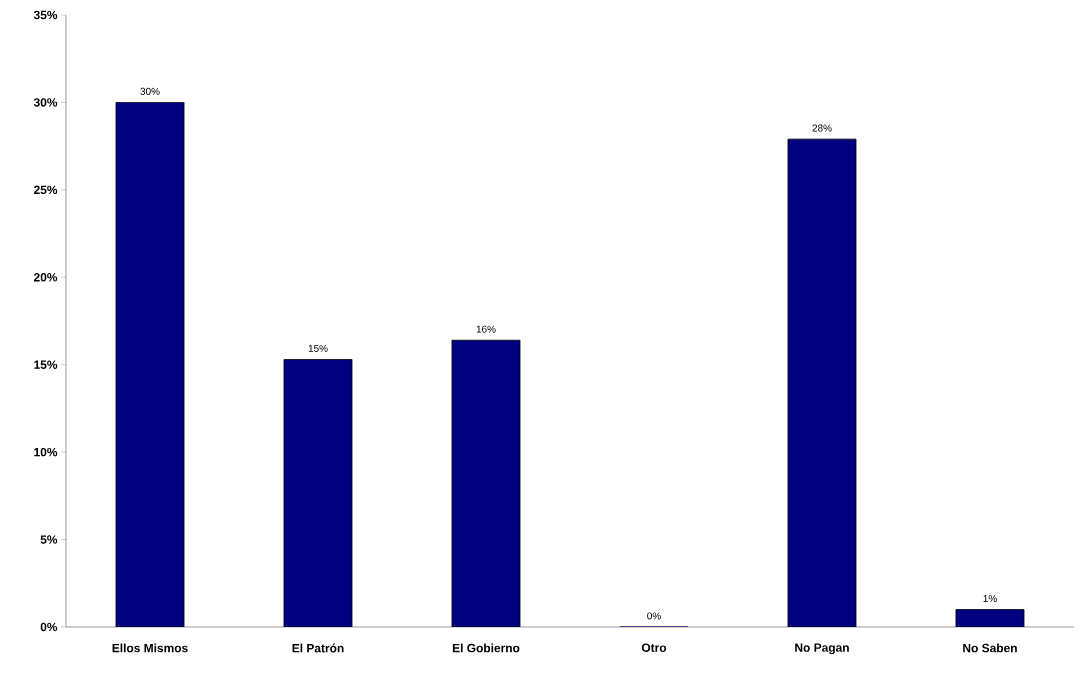 This screenshot has height=675, width=1088. Describe the element at coordinates (150, 91) in the screenshot. I see `data-label: 30%` at that location.